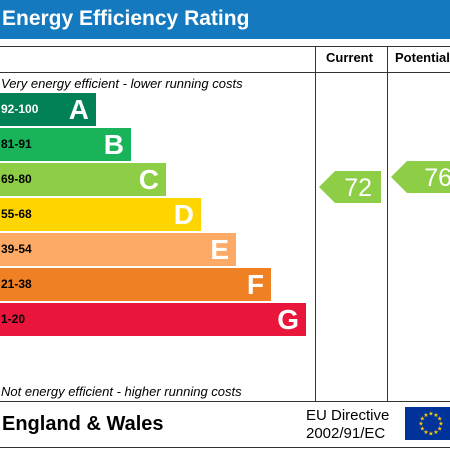 The image size is (450, 450). Describe the element at coordinates (349, 57) in the screenshot. I see `current-column-header: Current` at that location.